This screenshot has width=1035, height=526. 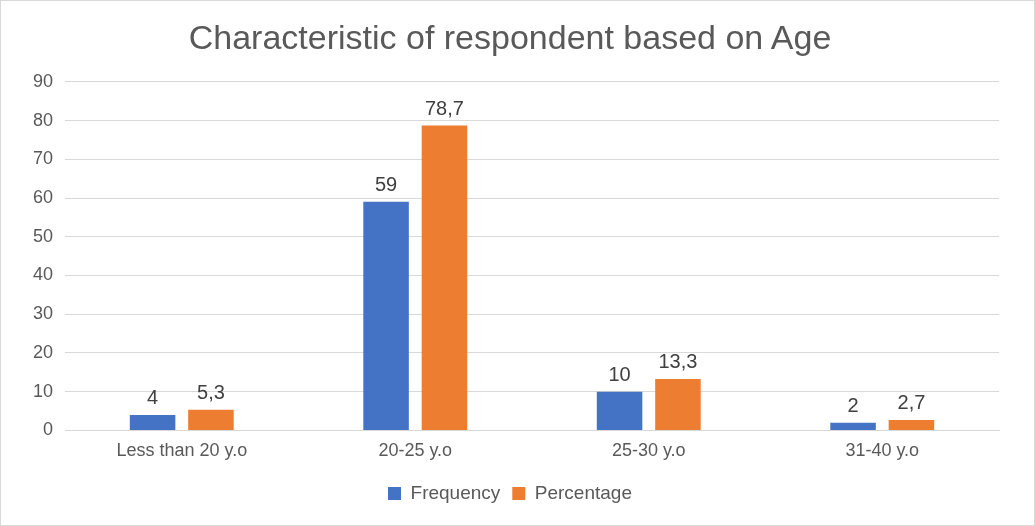 I want to click on y-tick-label: 20, so click(x=43, y=351).